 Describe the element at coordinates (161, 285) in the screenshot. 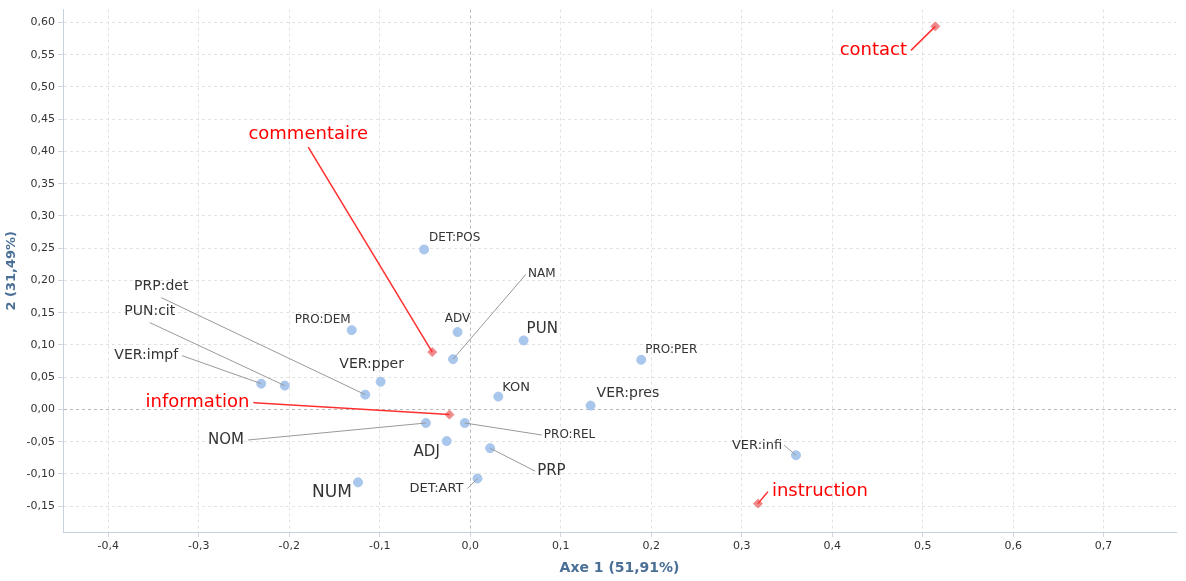

I see `annotation: PRP:det` at that location.